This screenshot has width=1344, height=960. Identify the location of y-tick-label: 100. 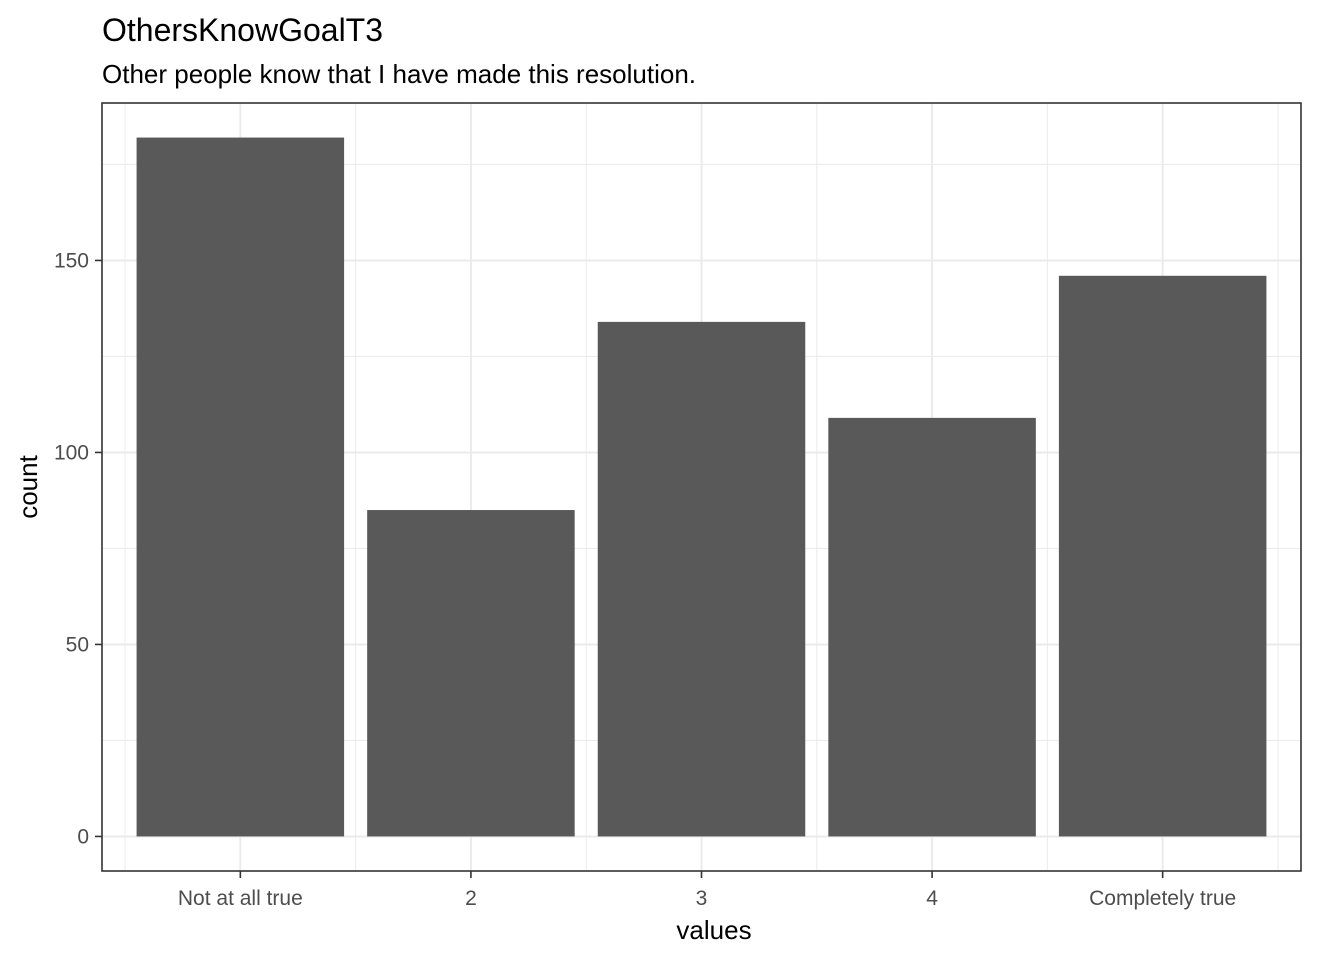
(71, 452).